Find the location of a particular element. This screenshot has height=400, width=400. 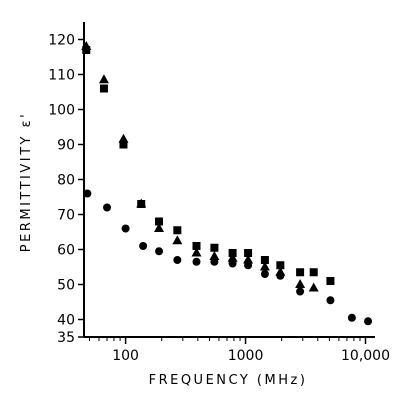

x-tick-label: 100 is located at coordinates (125, 356).